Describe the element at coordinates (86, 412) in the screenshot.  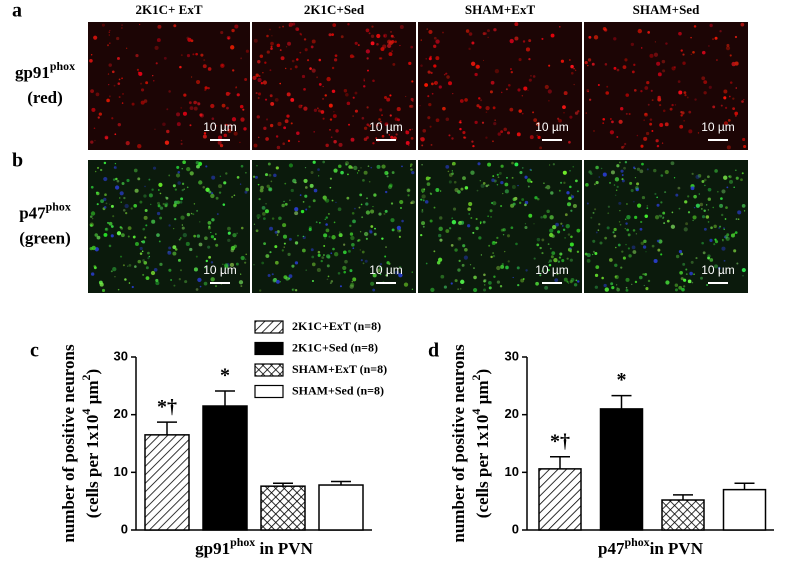
I see `superscript: 4` at that location.